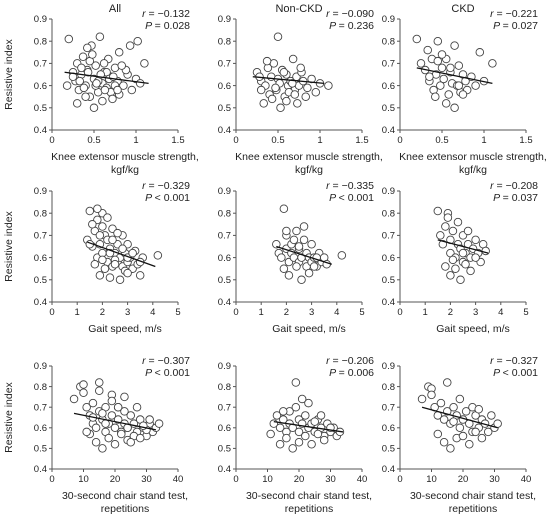 The height and width of the screenshot is (514, 550). I want to click on stat-p-value: P = 0.028, so click(167, 26).